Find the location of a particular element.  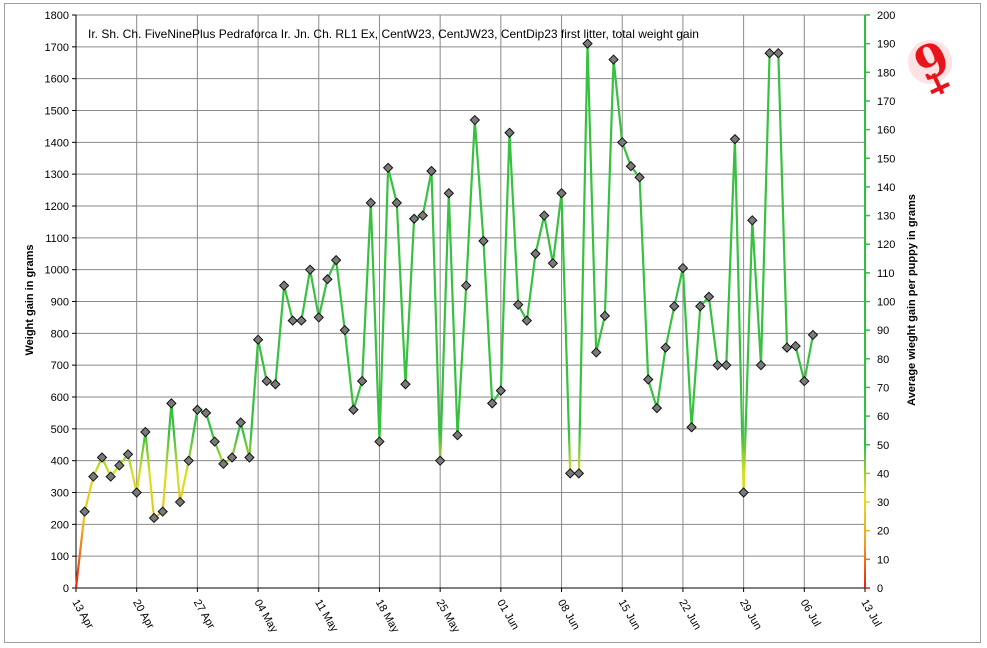

right-tick-label: 30 is located at coordinates (883, 503).